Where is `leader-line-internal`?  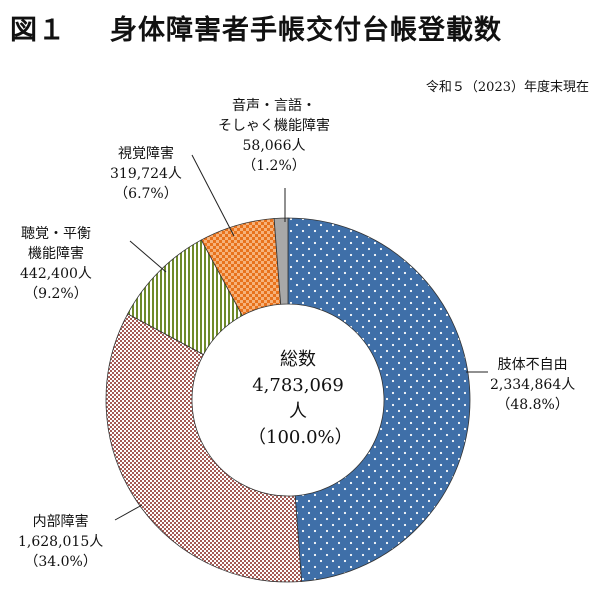
leader-line-internal is located at coordinates (128, 512).